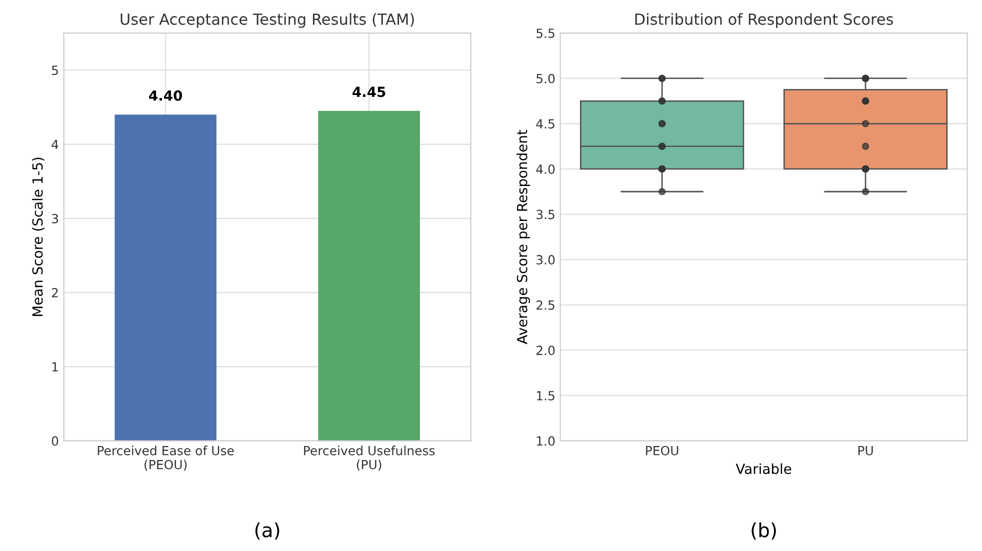 The width and height of the screenshot is (982, 551). What do you see at coordinates (369, 92) in the screenshot?
I see `data-label: 4.45` at bounding box center [369, 92].